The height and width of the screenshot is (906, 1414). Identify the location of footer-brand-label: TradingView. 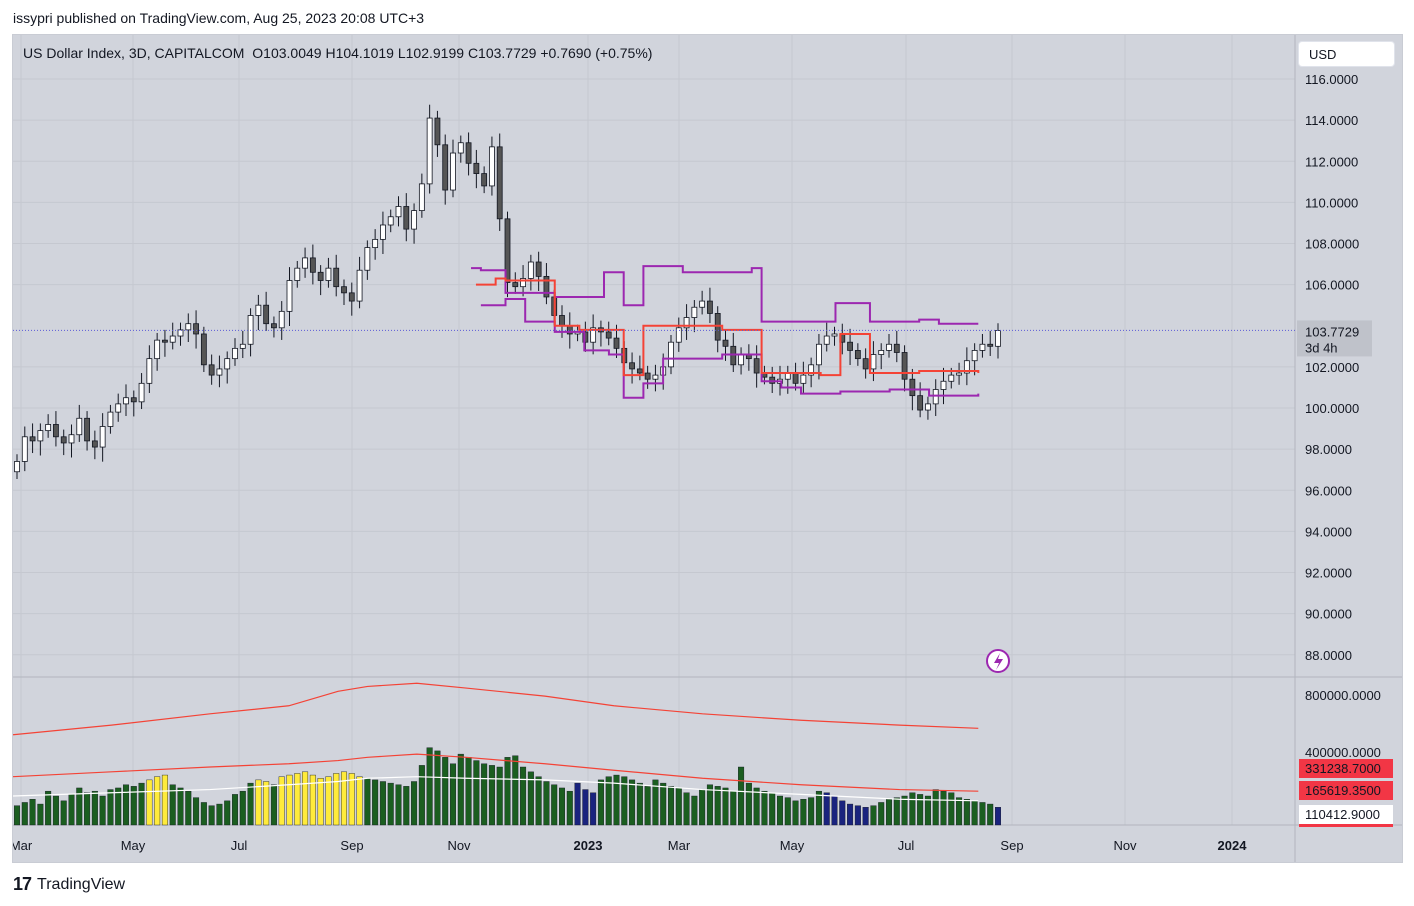
(81, 884).